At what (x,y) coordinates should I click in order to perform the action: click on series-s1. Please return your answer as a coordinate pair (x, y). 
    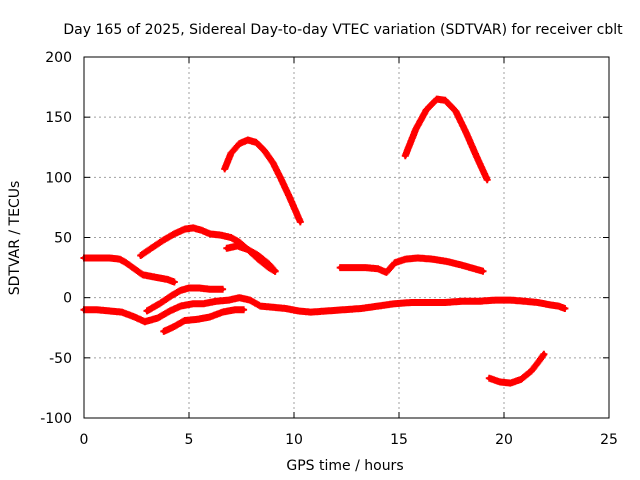
    Looking at the image, I should click on (262, 181).